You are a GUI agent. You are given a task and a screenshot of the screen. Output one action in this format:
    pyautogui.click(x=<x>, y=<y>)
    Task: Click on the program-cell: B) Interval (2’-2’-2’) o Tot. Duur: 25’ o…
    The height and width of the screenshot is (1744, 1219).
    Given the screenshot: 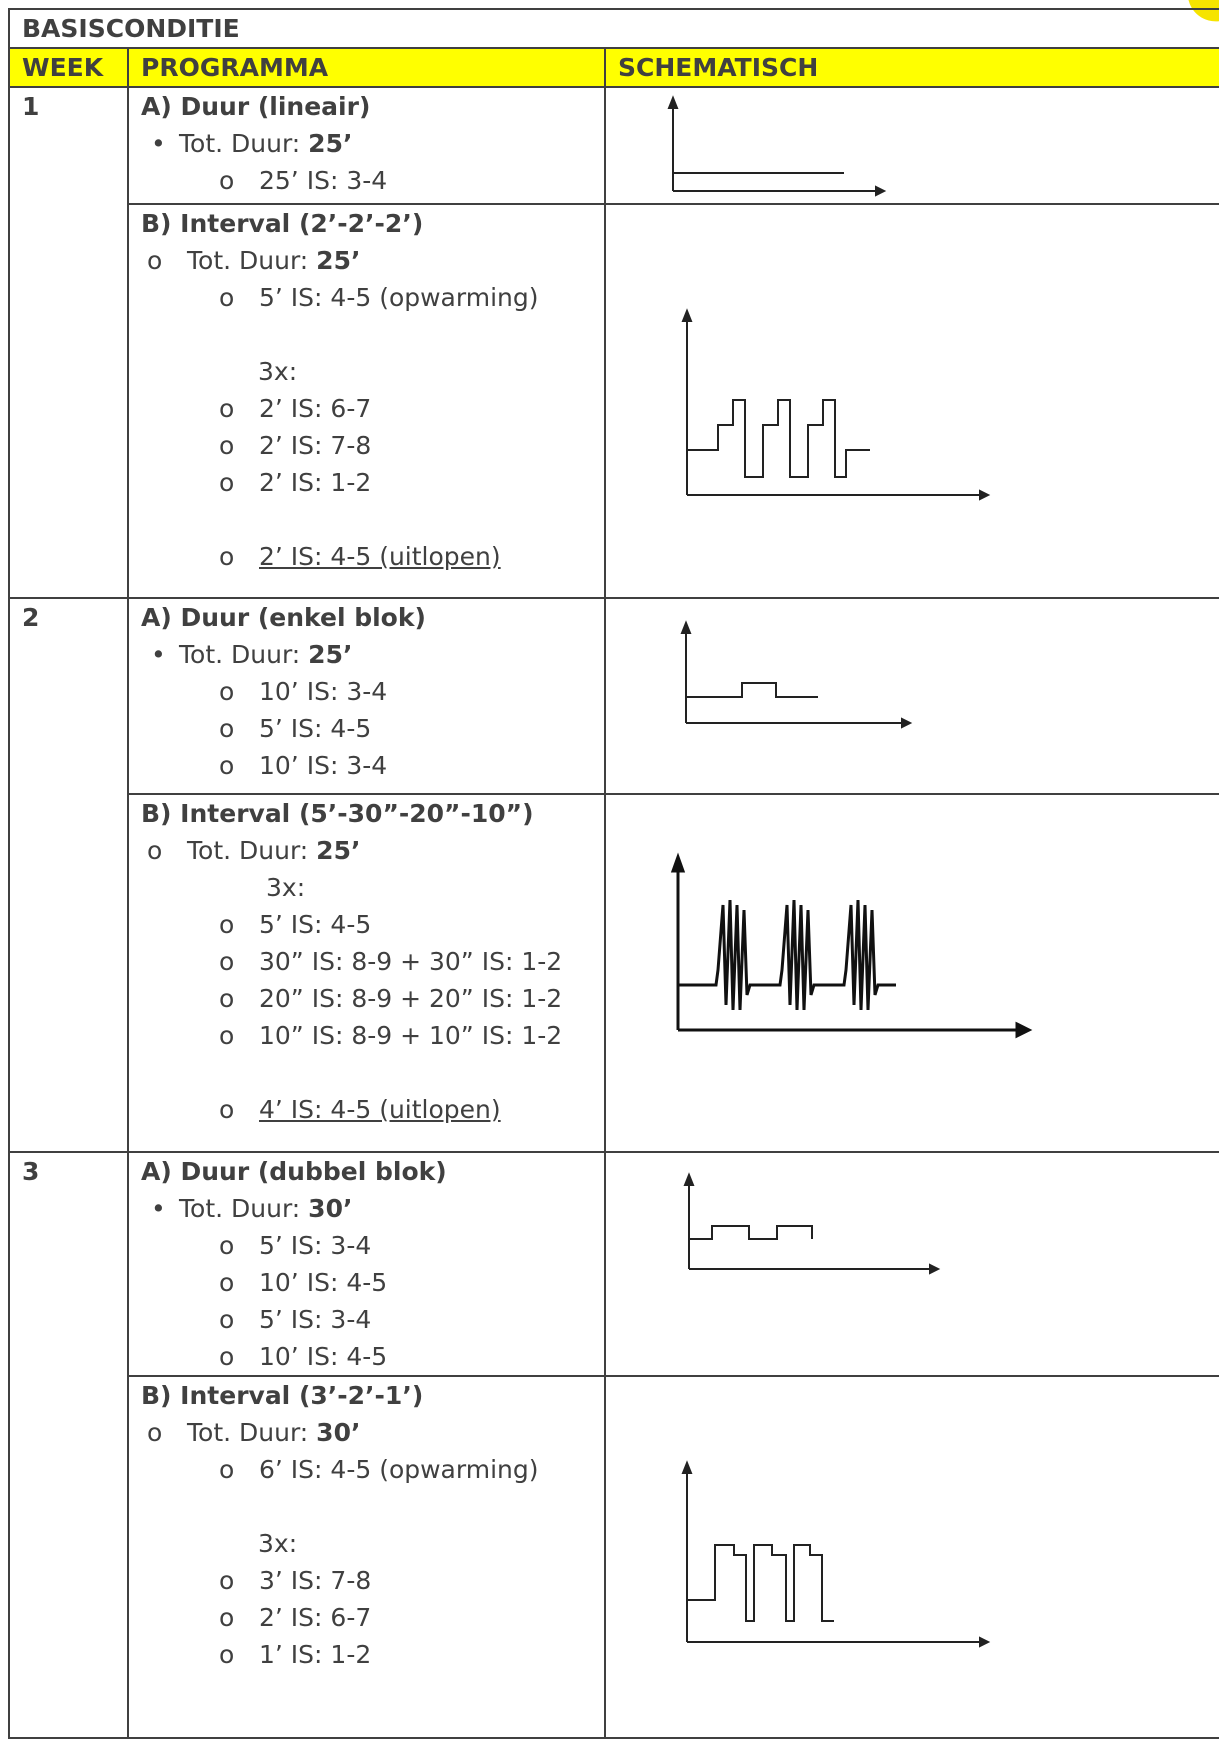 What is the action you would take?
    pyautogui.click(x=366, y=401)
    